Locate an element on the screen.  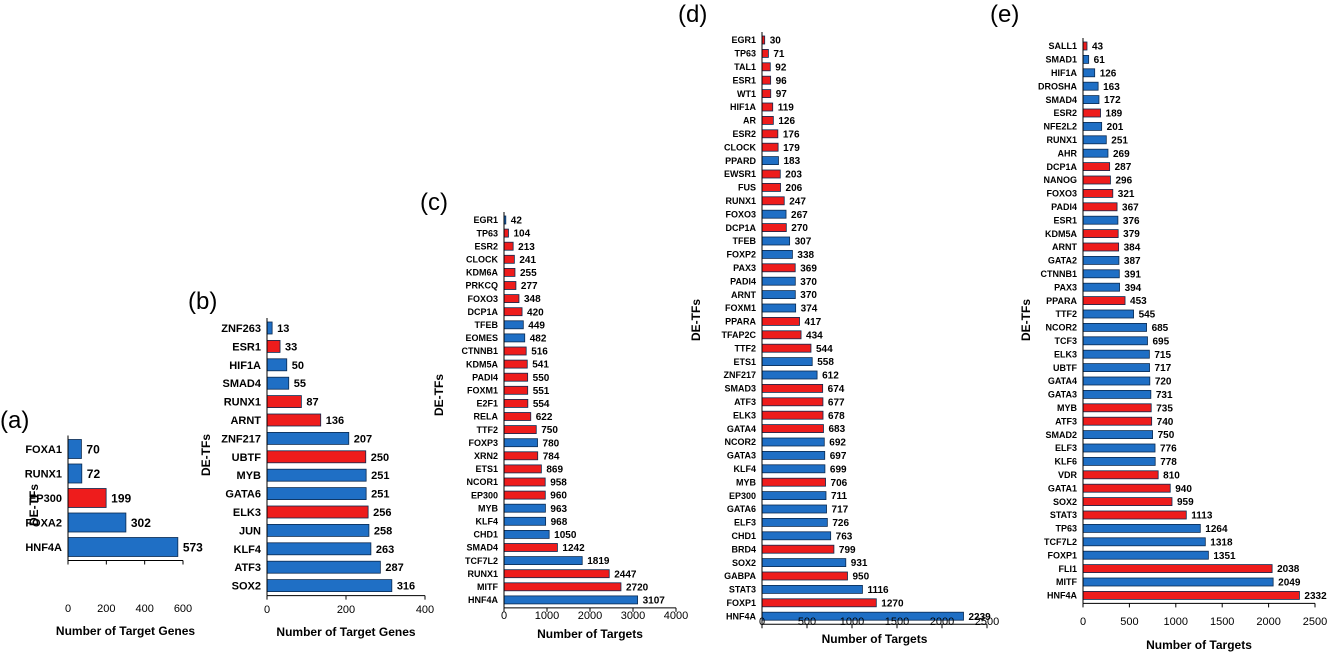
value-label: 30 is located at coordinates (776, 41).